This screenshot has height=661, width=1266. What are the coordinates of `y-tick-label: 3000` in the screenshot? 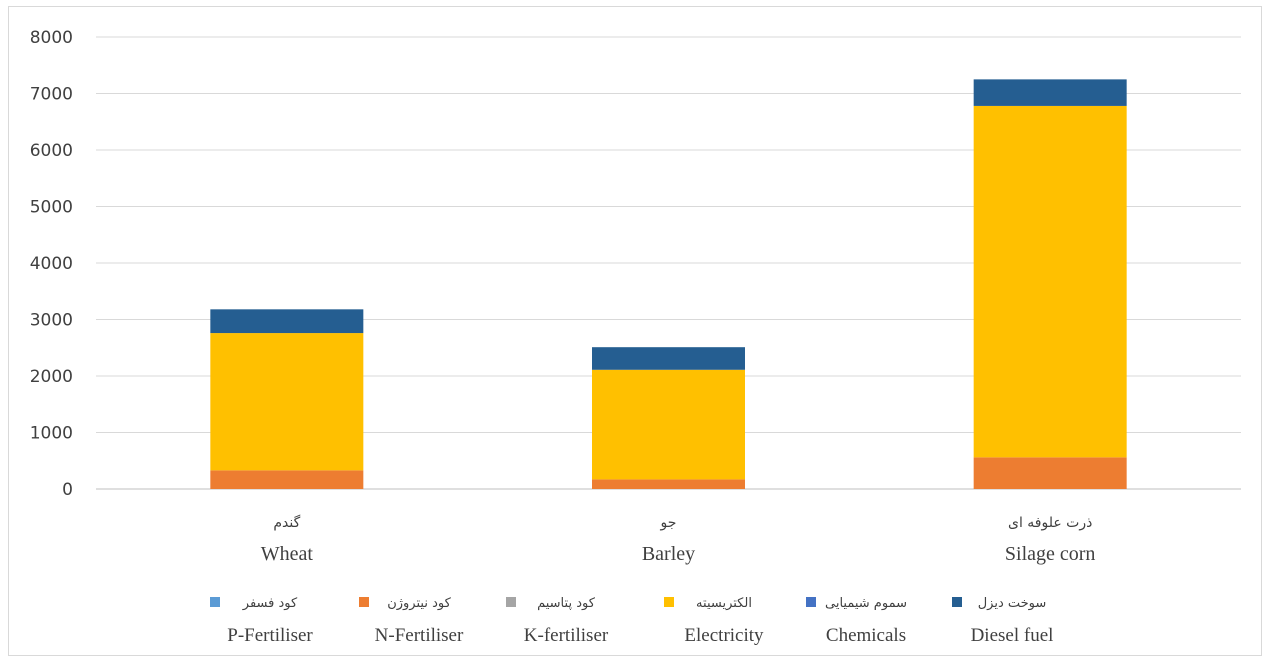 It's located at (51, 321).